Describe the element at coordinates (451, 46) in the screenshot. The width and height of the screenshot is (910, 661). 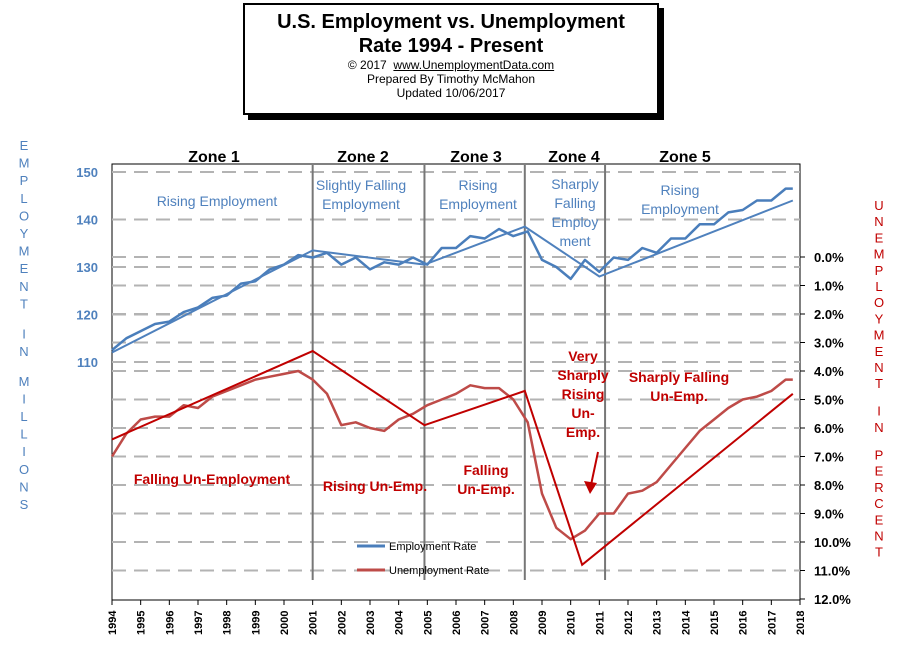
I see `chart-title-line2: Rate 1994 - Present` at that location.